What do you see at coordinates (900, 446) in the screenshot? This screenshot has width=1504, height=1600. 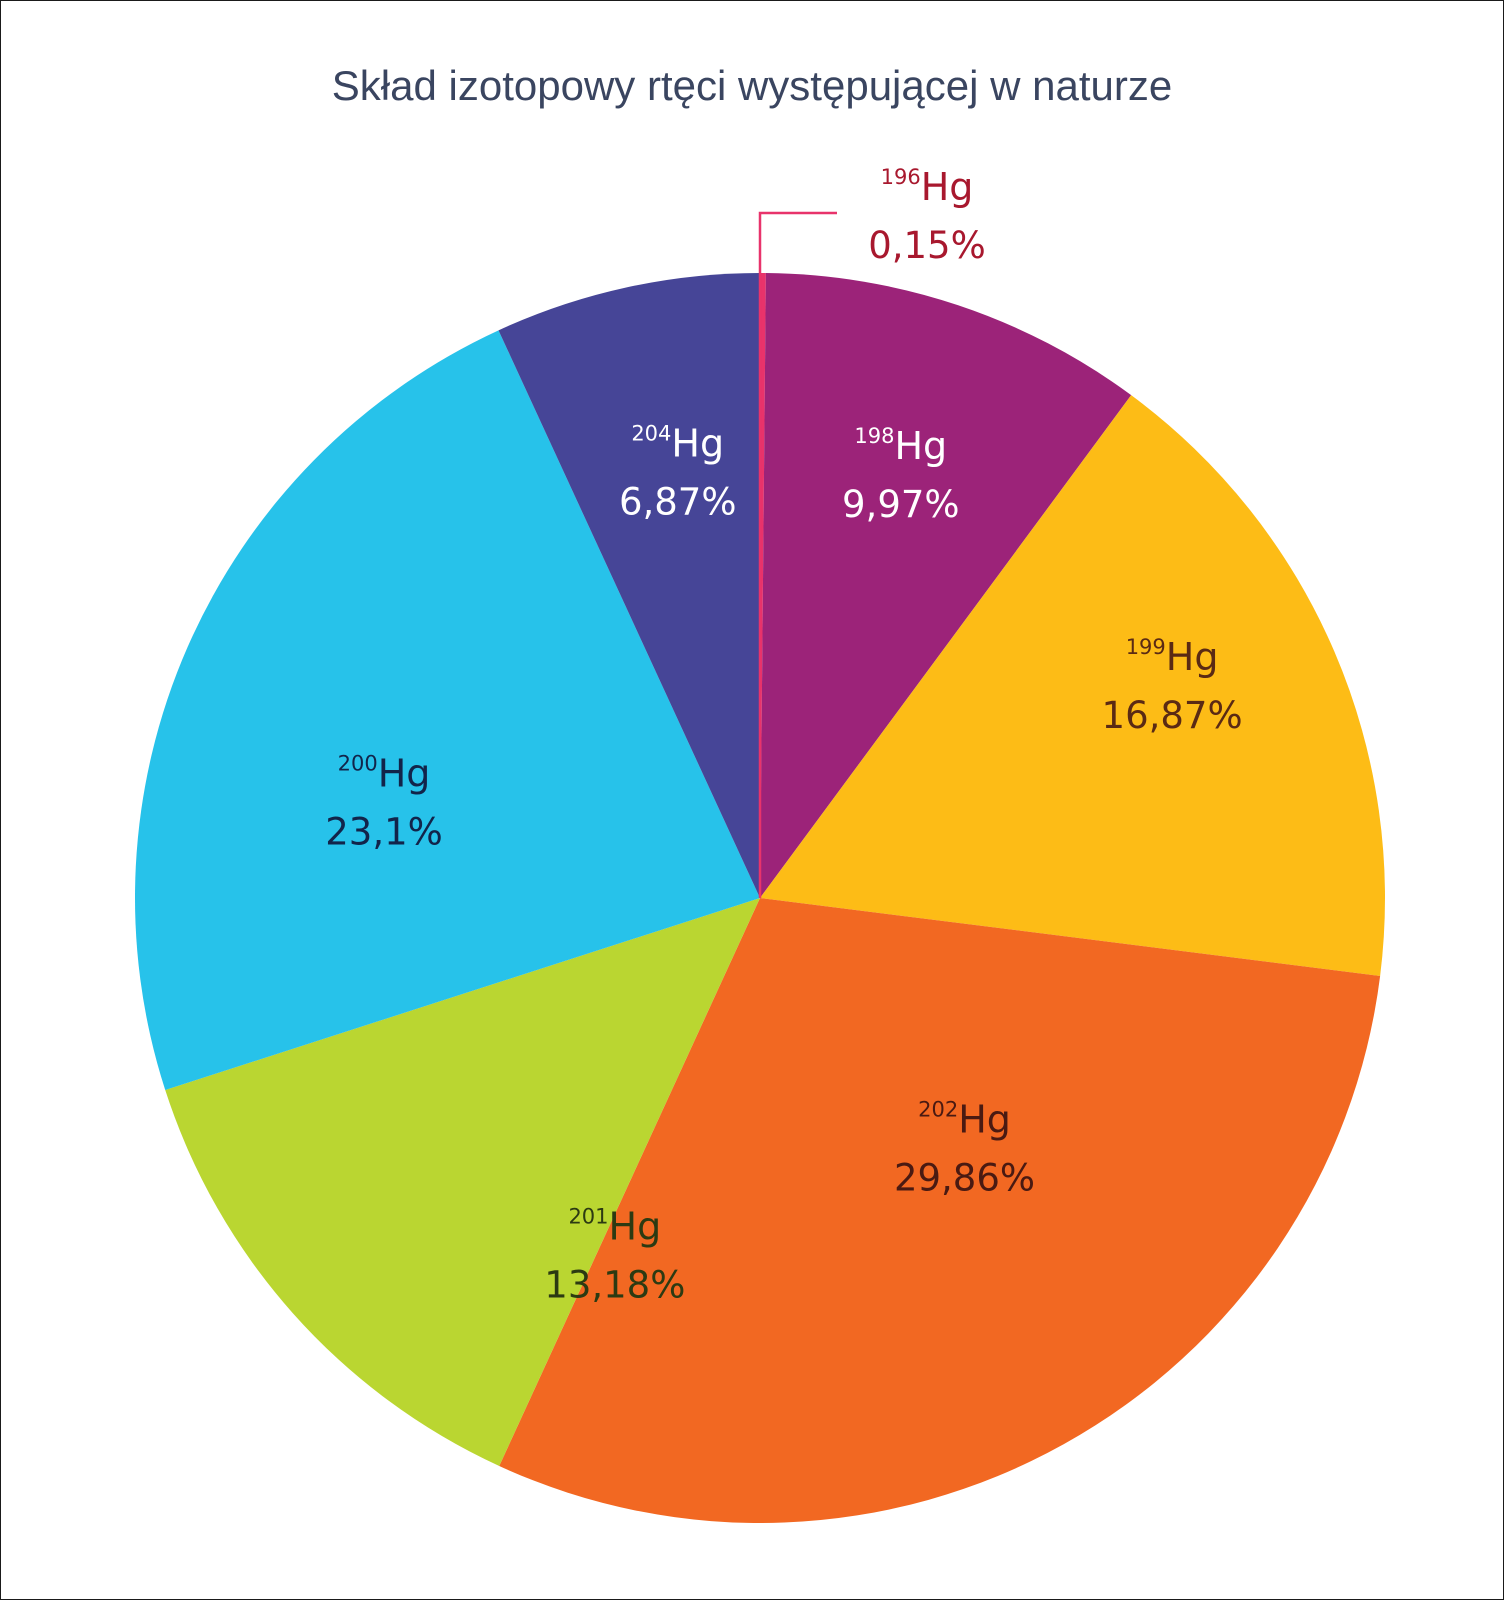 I see `slice-name-198hg: 198Hg` at bounding box center [900, 446].